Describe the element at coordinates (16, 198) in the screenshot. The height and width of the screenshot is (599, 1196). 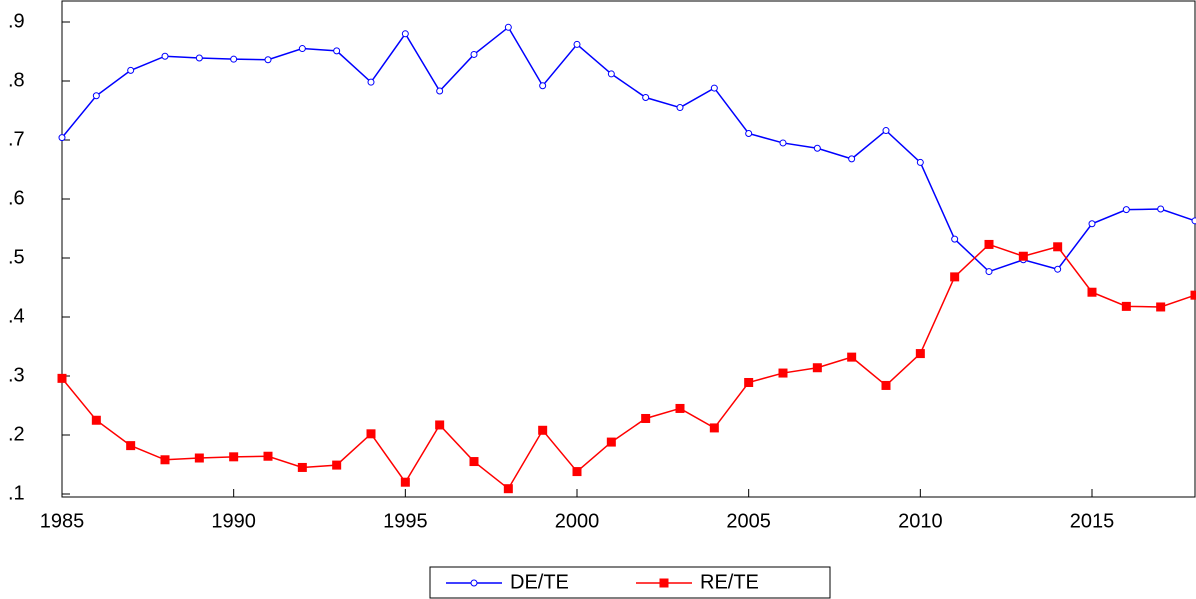
I see `y-tick-label: .6` at that location.